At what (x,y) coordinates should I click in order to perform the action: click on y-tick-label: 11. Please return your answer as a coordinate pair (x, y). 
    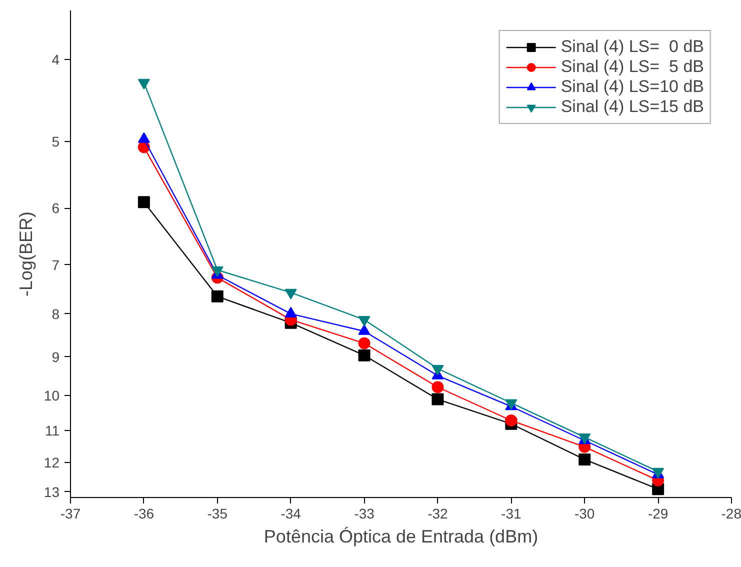
    Looking at the image, I should click on (52, 430).